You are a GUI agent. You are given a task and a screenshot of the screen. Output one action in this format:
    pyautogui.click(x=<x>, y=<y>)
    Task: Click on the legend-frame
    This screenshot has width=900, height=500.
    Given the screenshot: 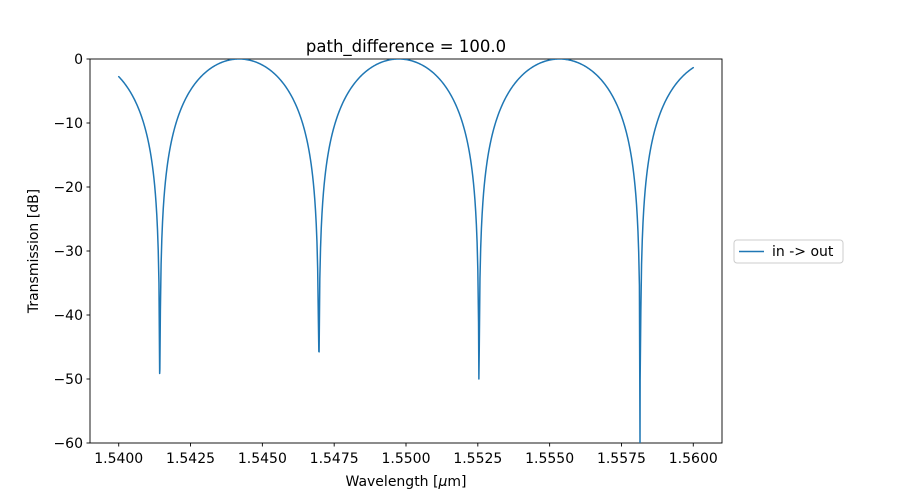 What is the action you would take?
    pyautogui.click(x=788, y=251)
    